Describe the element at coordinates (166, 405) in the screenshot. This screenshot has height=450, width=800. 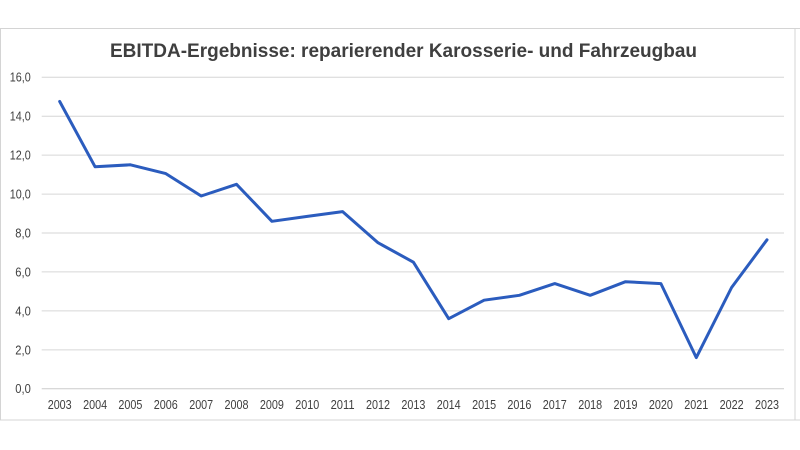
I see `svg-text: 2006` at that location.